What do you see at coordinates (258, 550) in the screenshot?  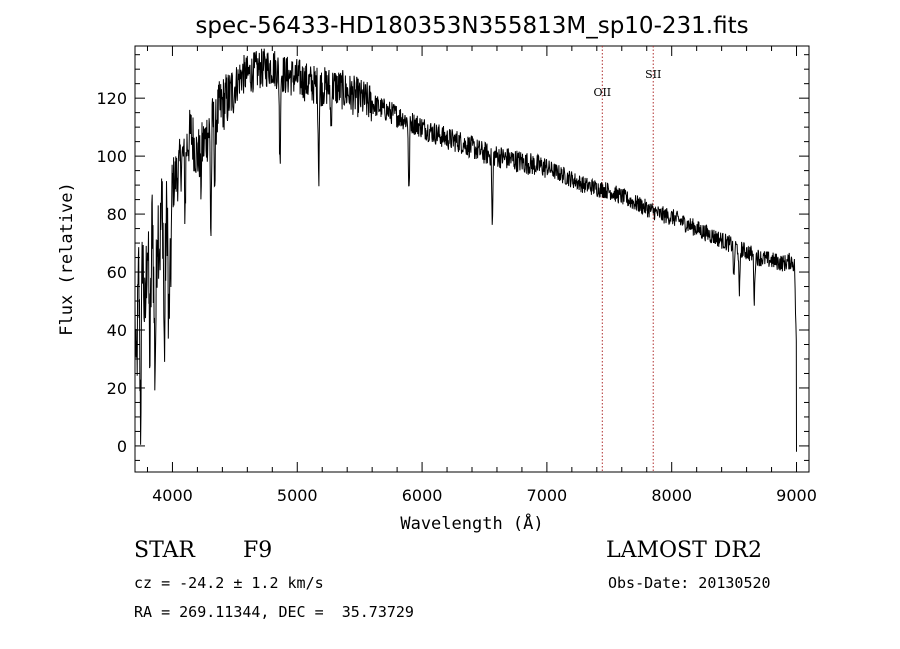 I see `spectral-subclass: F9` at bounding box center [258, 550].